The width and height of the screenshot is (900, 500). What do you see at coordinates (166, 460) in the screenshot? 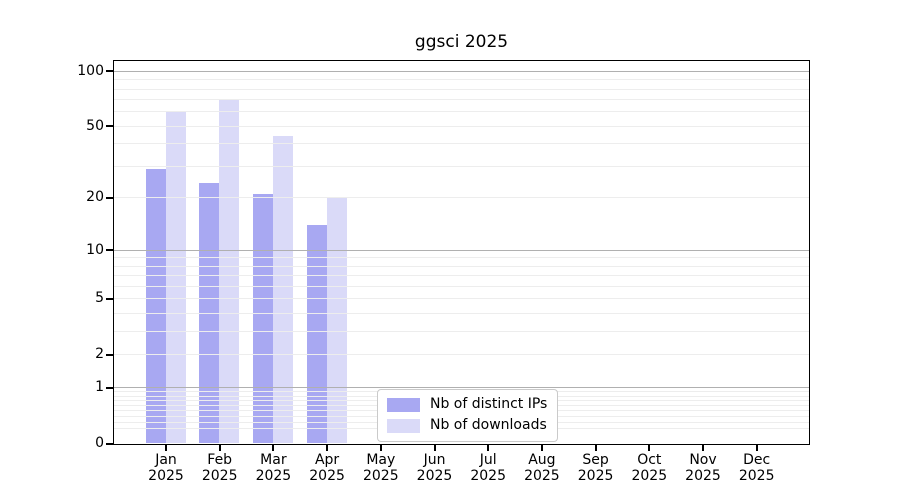
I see `x-tick-month: Jan` at bounding box center [166, 460].